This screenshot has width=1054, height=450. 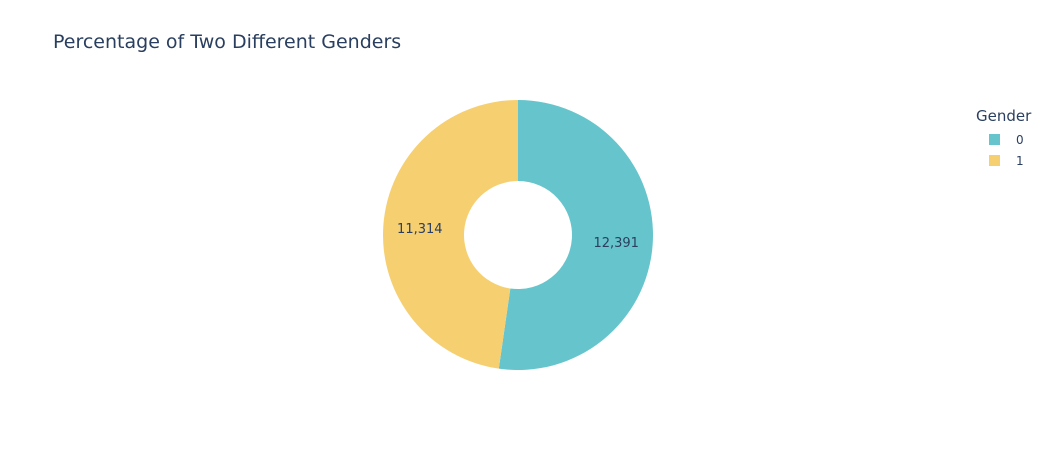 I want to click on legend-title: Gender, so click(x=1004, y=116).